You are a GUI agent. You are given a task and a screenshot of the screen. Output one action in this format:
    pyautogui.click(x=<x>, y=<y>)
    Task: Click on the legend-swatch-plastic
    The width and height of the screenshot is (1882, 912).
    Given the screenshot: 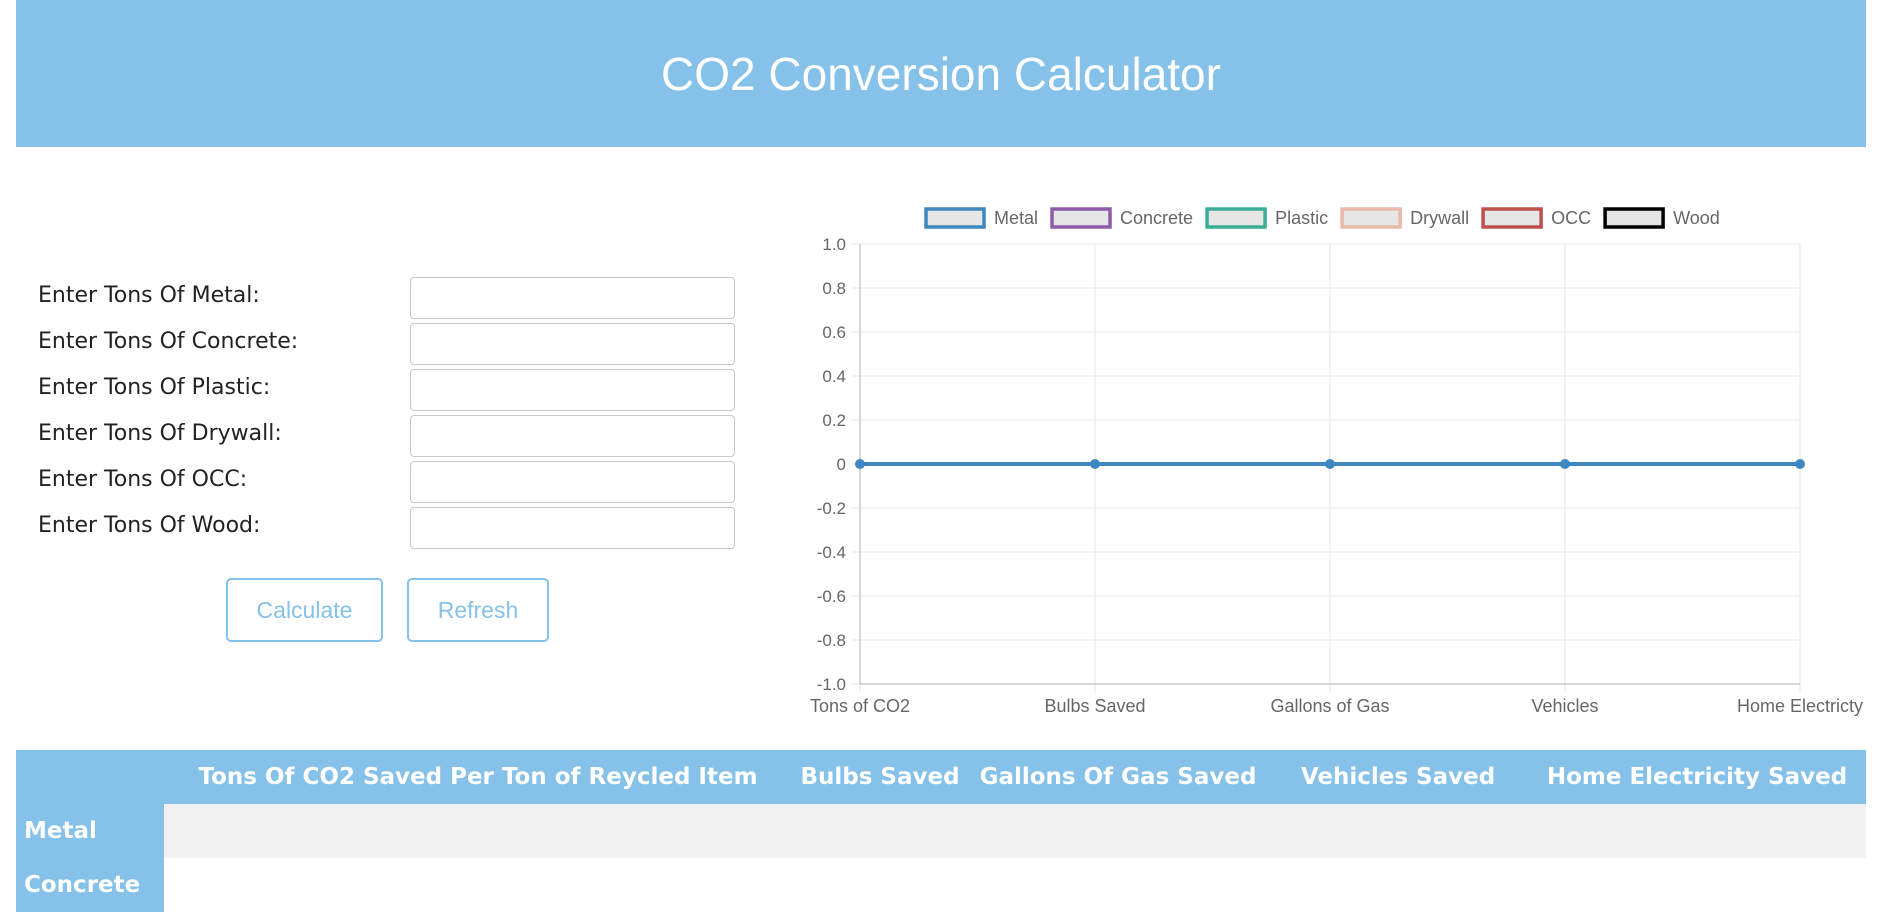 What is the action you would take?
    pyautogui.click(x=1236, y=218)
    